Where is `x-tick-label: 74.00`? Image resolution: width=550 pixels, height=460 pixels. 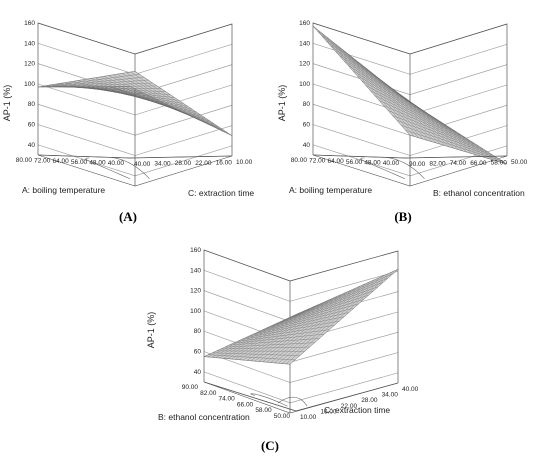 x-tick-label: 74.00 is located at coordinates (227, 399).